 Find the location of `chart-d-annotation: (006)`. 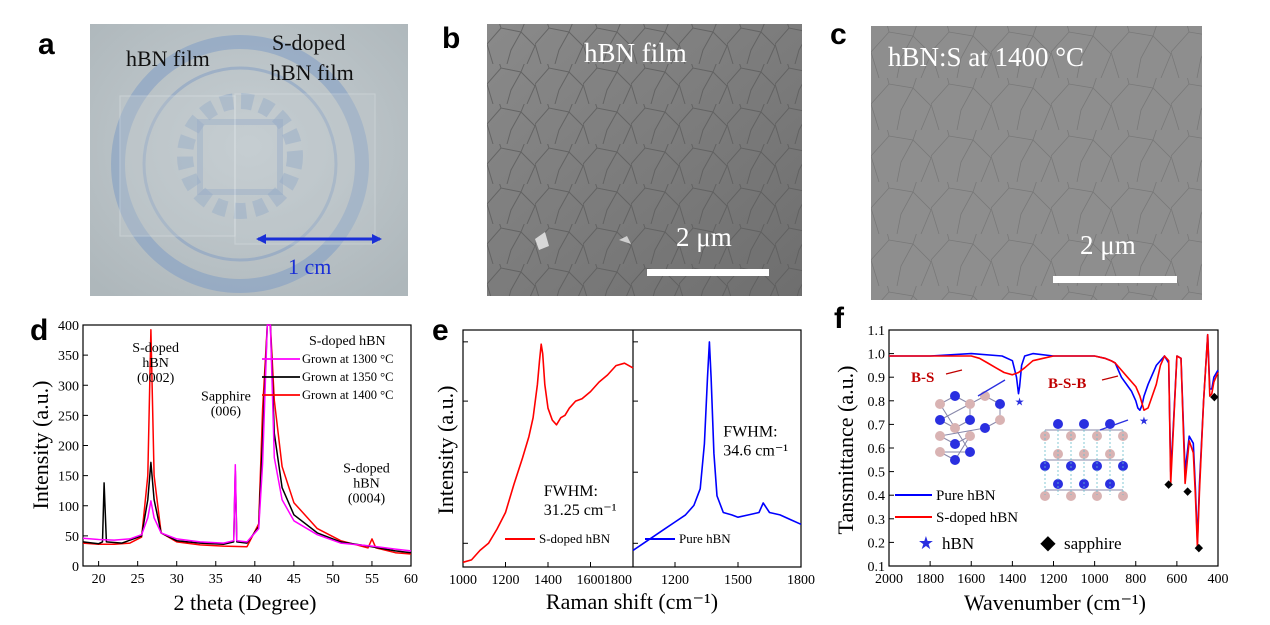

chart-d-annotation: (006) is located at coordinates (226, 411).